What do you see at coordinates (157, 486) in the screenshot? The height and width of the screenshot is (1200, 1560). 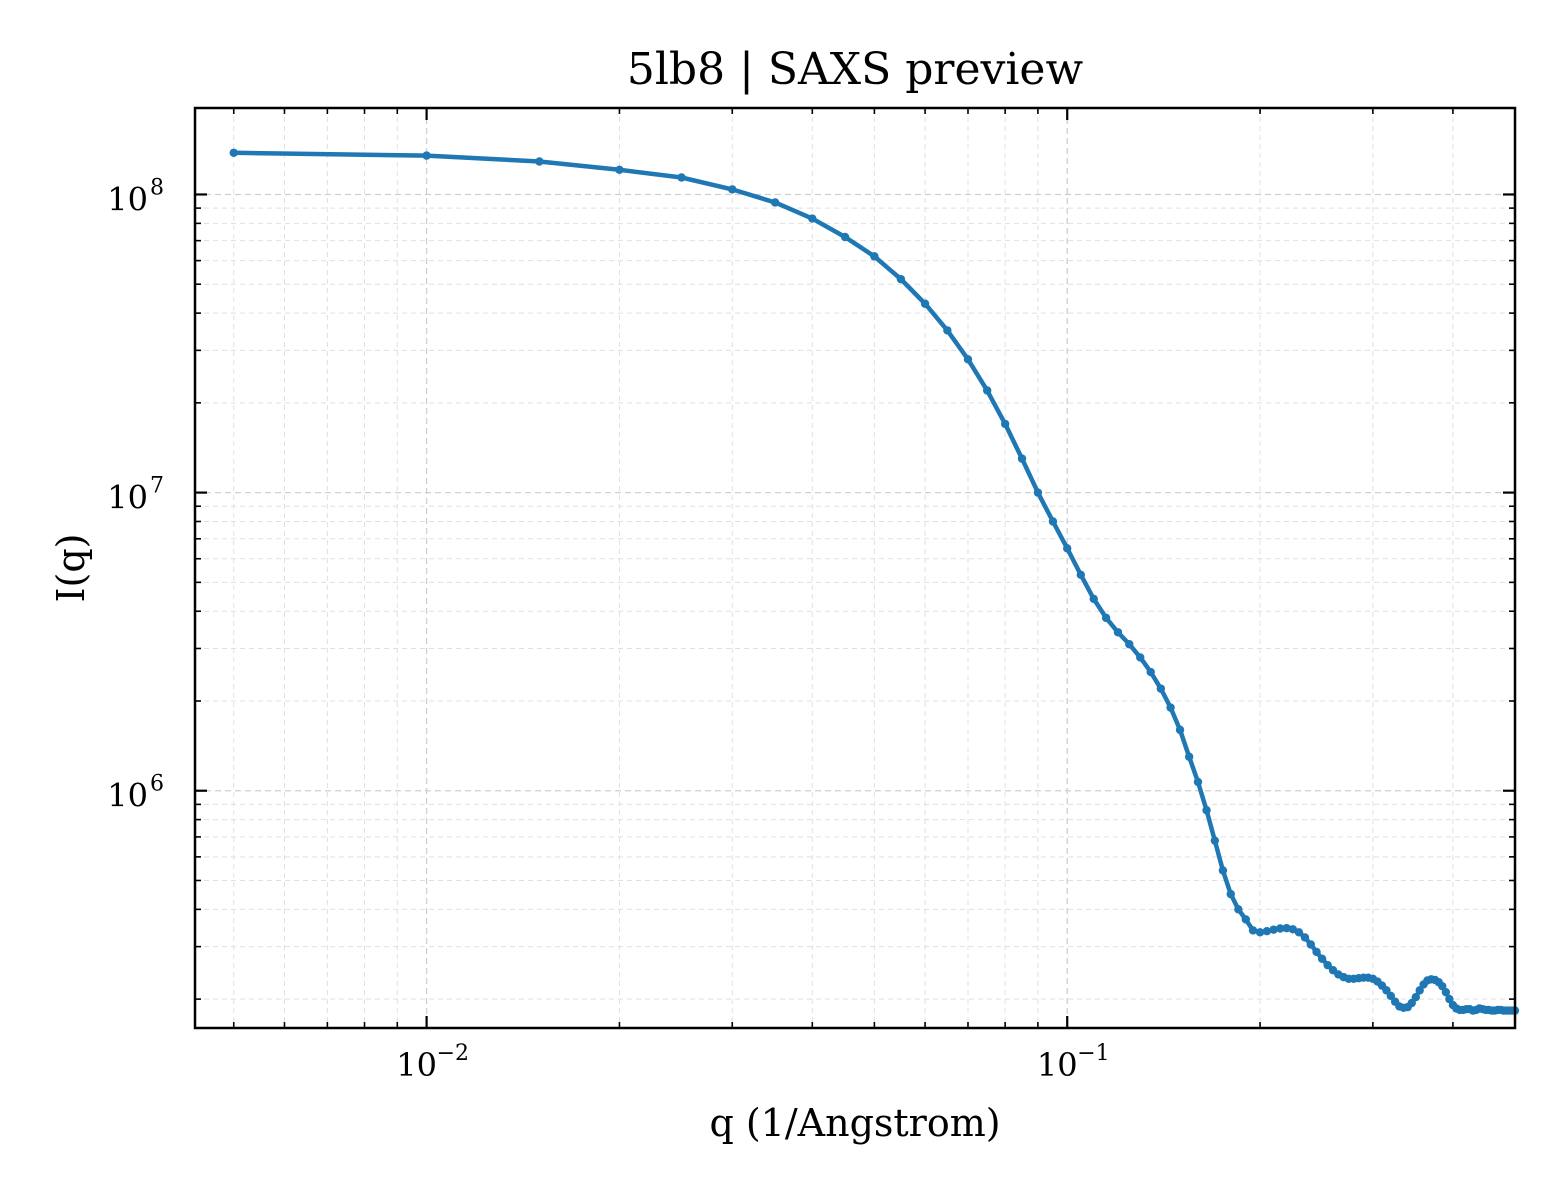 I see `y-tick-exponent: 7` at bounding box center [157, 486].